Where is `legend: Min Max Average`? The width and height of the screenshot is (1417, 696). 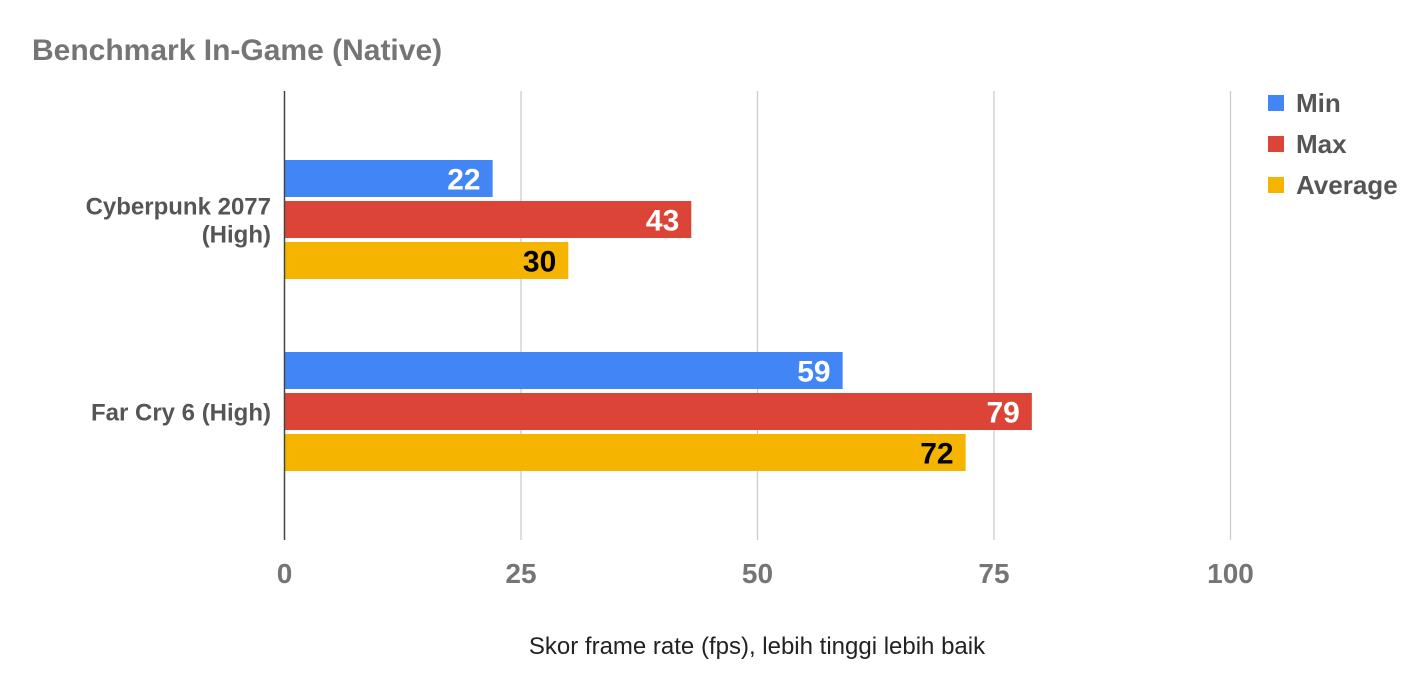 legend: Min Max Average is located at coordinates (1333, 144).